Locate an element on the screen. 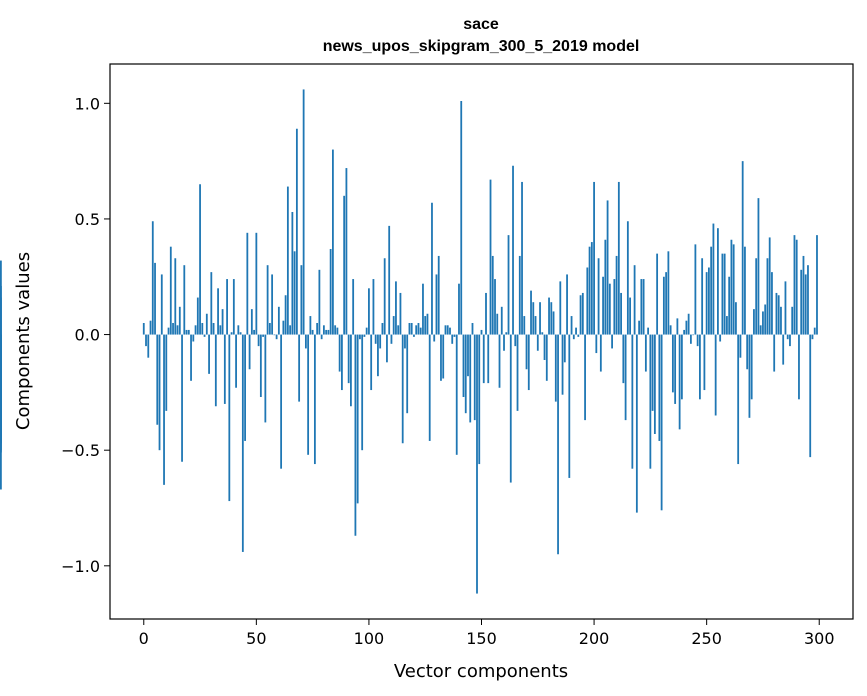  x-tick-label: 150 is located at coordinates (481, 638).